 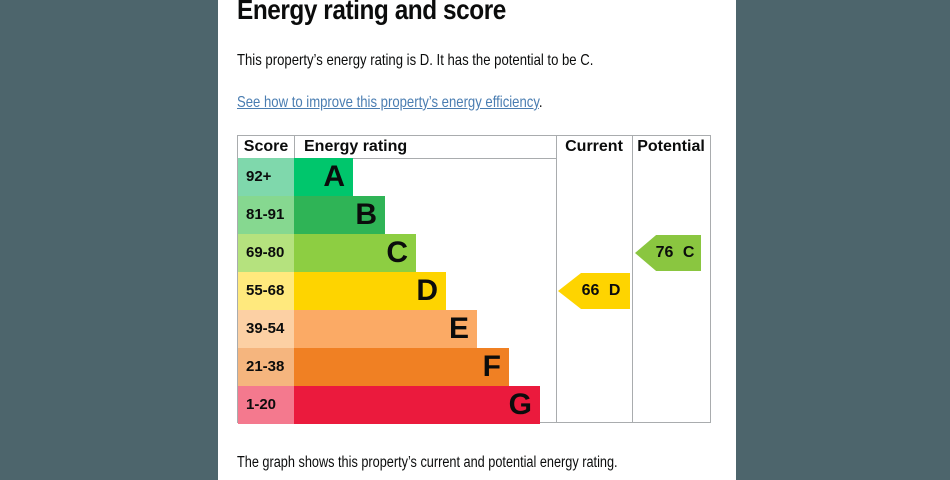 What do you see at coordinates (632, 279) in the screenshot?
I see `potential-column-divider` at bounding box center [632, 279].